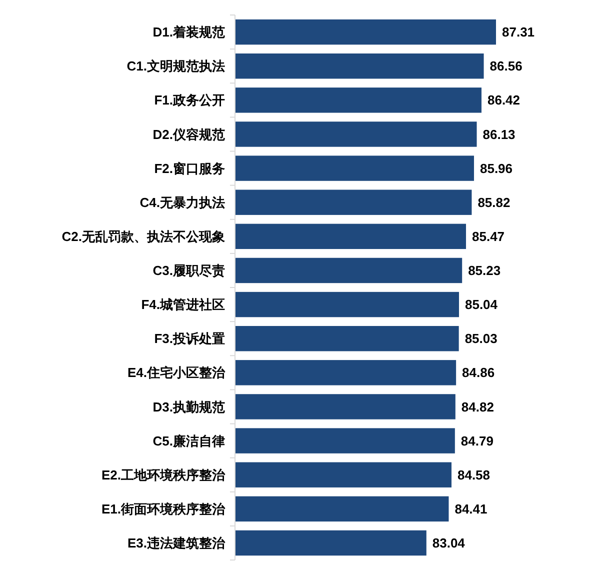 The width and height of the screenshot is (612, 575). What do you see at coordinates (481, 338) in the screenshot?
I see `data-label: 85.03` at bounding box center [481, 338].